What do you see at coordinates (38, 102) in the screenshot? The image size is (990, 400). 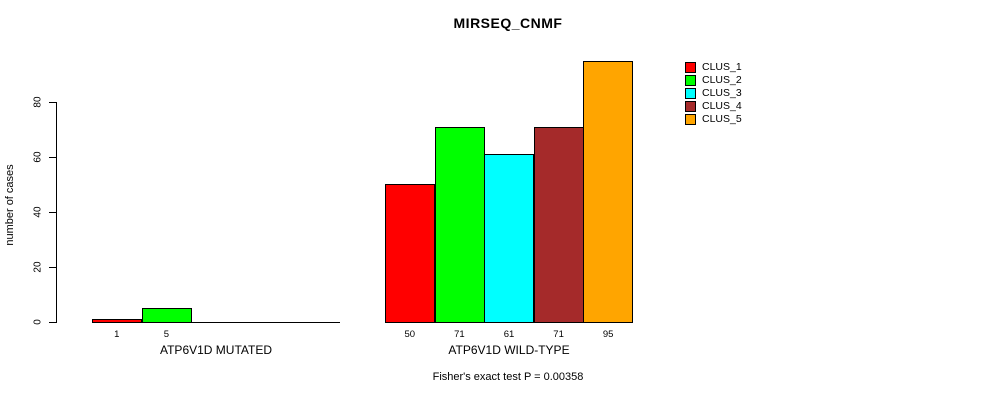 I see `y-tick-label: 80` at bounding box center [38, 102].